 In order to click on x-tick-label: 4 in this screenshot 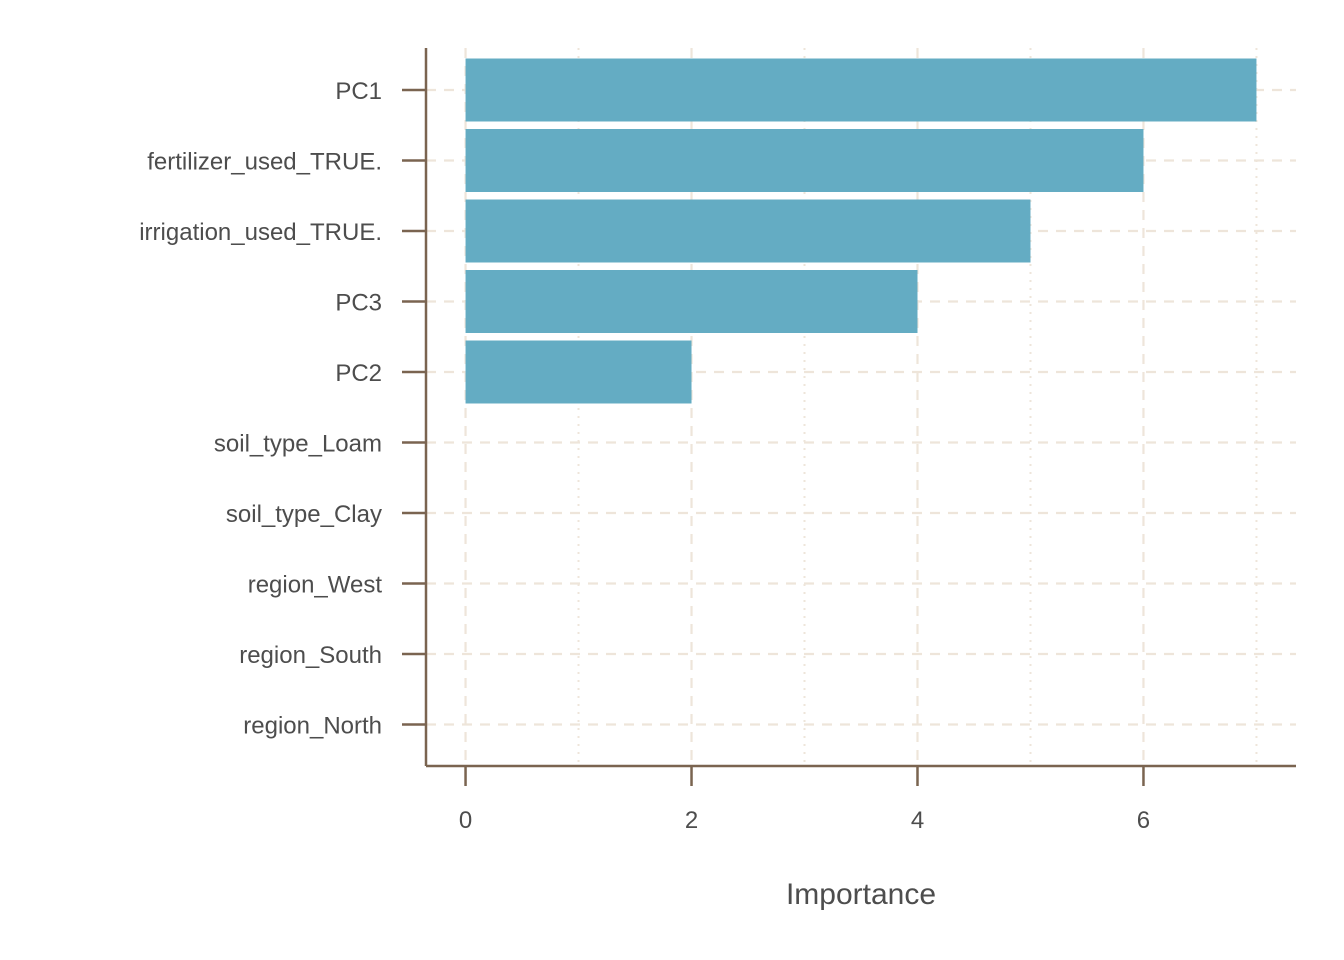, I will do `click(917, 820)`.